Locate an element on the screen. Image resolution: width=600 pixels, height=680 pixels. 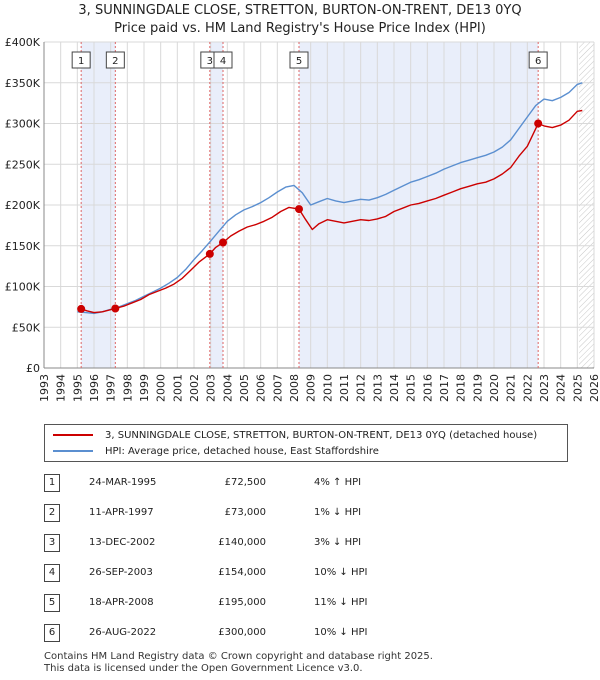
x-tick-label: 2020 is located at coordinates (494, 388).